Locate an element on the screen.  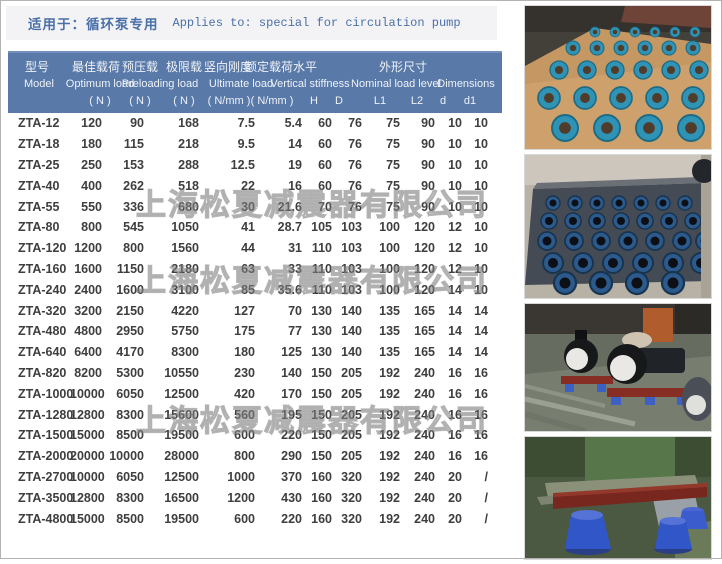
value-cell: 19 is located at coordinates (295, 164).